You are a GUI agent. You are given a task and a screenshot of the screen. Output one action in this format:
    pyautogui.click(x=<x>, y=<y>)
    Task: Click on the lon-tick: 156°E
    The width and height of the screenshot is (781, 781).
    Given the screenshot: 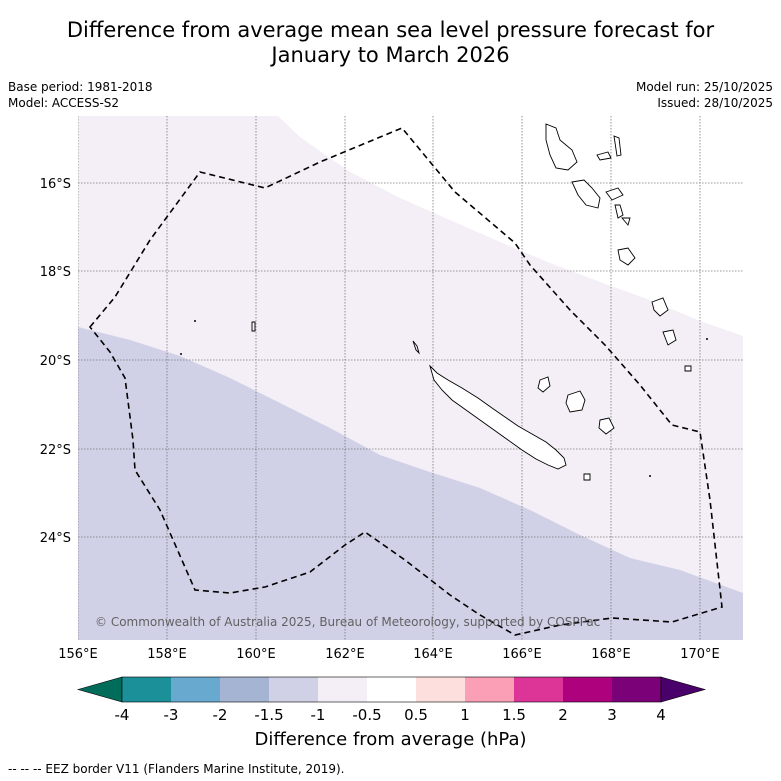 What is the action you would take?
    pyautogui.click(x=78, y=654)
    